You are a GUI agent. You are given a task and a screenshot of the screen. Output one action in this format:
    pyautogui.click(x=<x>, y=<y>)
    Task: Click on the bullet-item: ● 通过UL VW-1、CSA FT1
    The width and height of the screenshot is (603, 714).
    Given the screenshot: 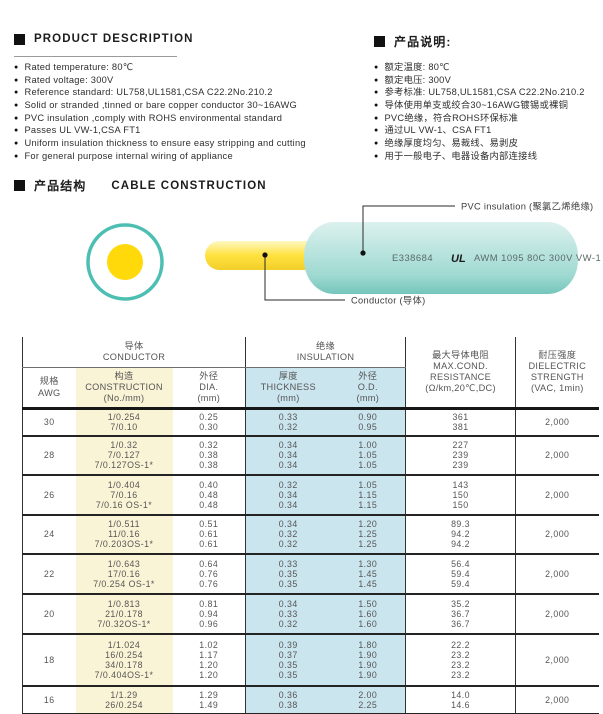 What is the action you would take?
    pyautogui.click(x=488, y=130)
    